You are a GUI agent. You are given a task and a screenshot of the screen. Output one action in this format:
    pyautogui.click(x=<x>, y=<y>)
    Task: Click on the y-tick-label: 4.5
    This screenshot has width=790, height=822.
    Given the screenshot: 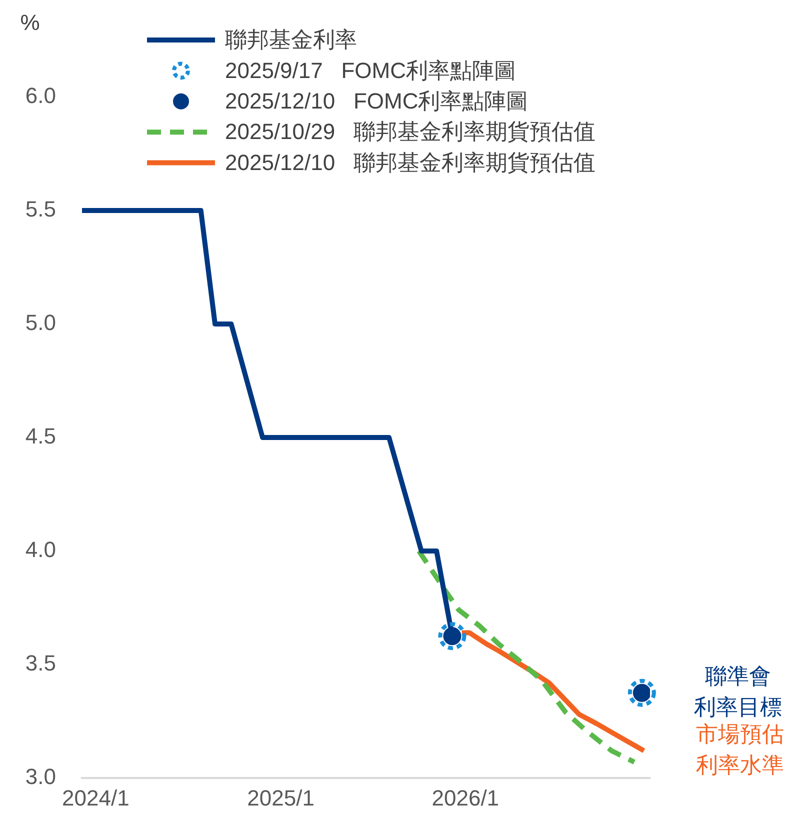 What is the action you would take?
    pyautogui.click(x=40, y=436)
    